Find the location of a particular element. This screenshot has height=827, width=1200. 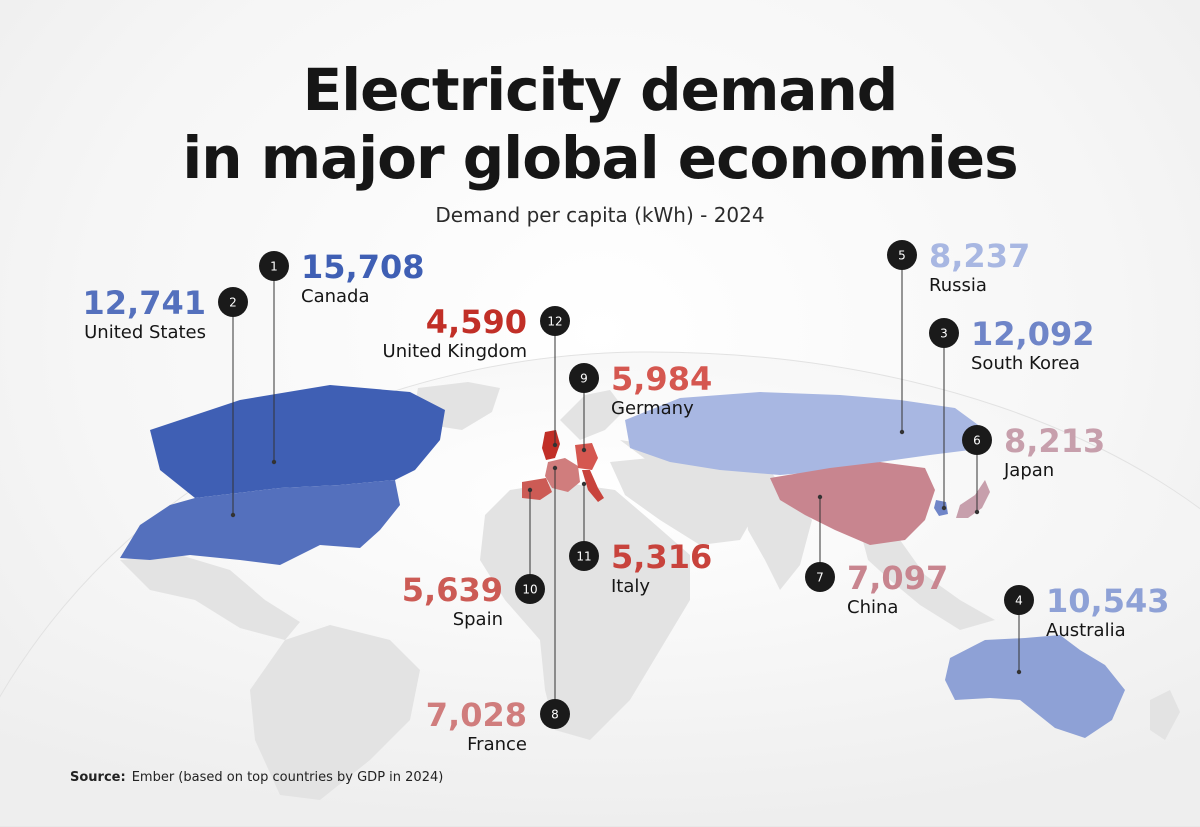

land-mexico is located at coordinates (210, 597).